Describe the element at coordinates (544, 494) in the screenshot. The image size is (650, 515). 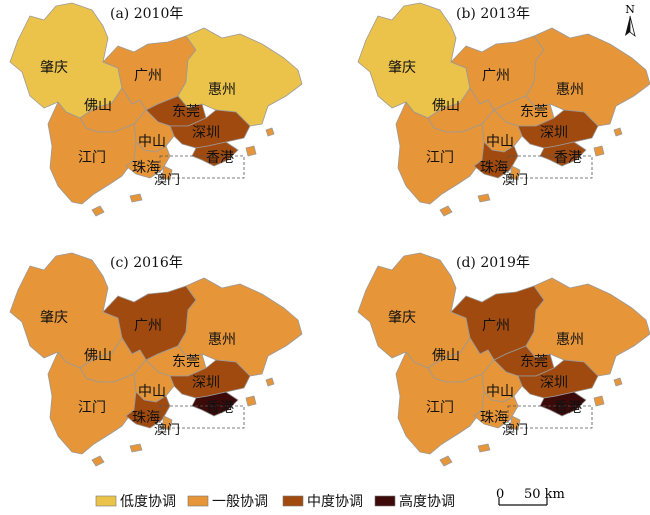
I see `scale-bar-end: 50 km` at that location.